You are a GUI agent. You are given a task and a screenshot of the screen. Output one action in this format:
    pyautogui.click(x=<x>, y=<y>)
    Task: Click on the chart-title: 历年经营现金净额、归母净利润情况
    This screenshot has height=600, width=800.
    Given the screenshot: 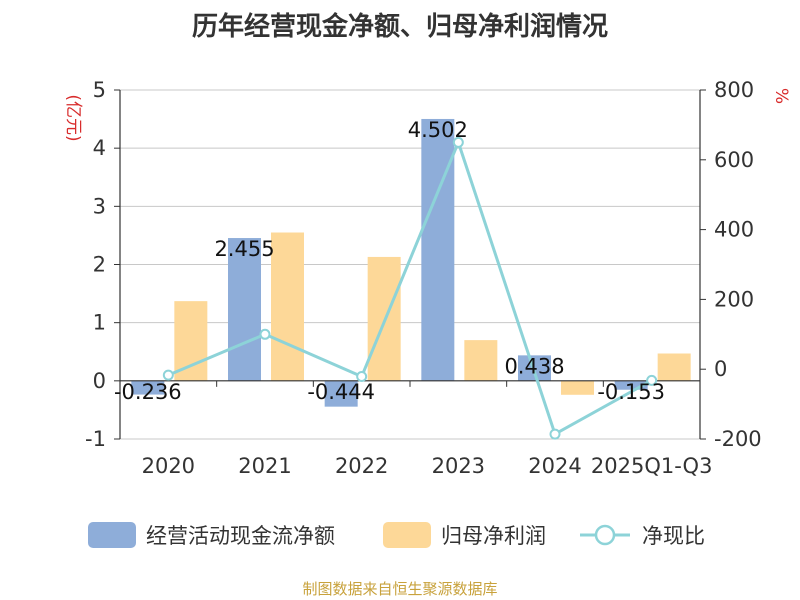 What is the action you would take?
    pyautogui.click(x=399, y=27)
    